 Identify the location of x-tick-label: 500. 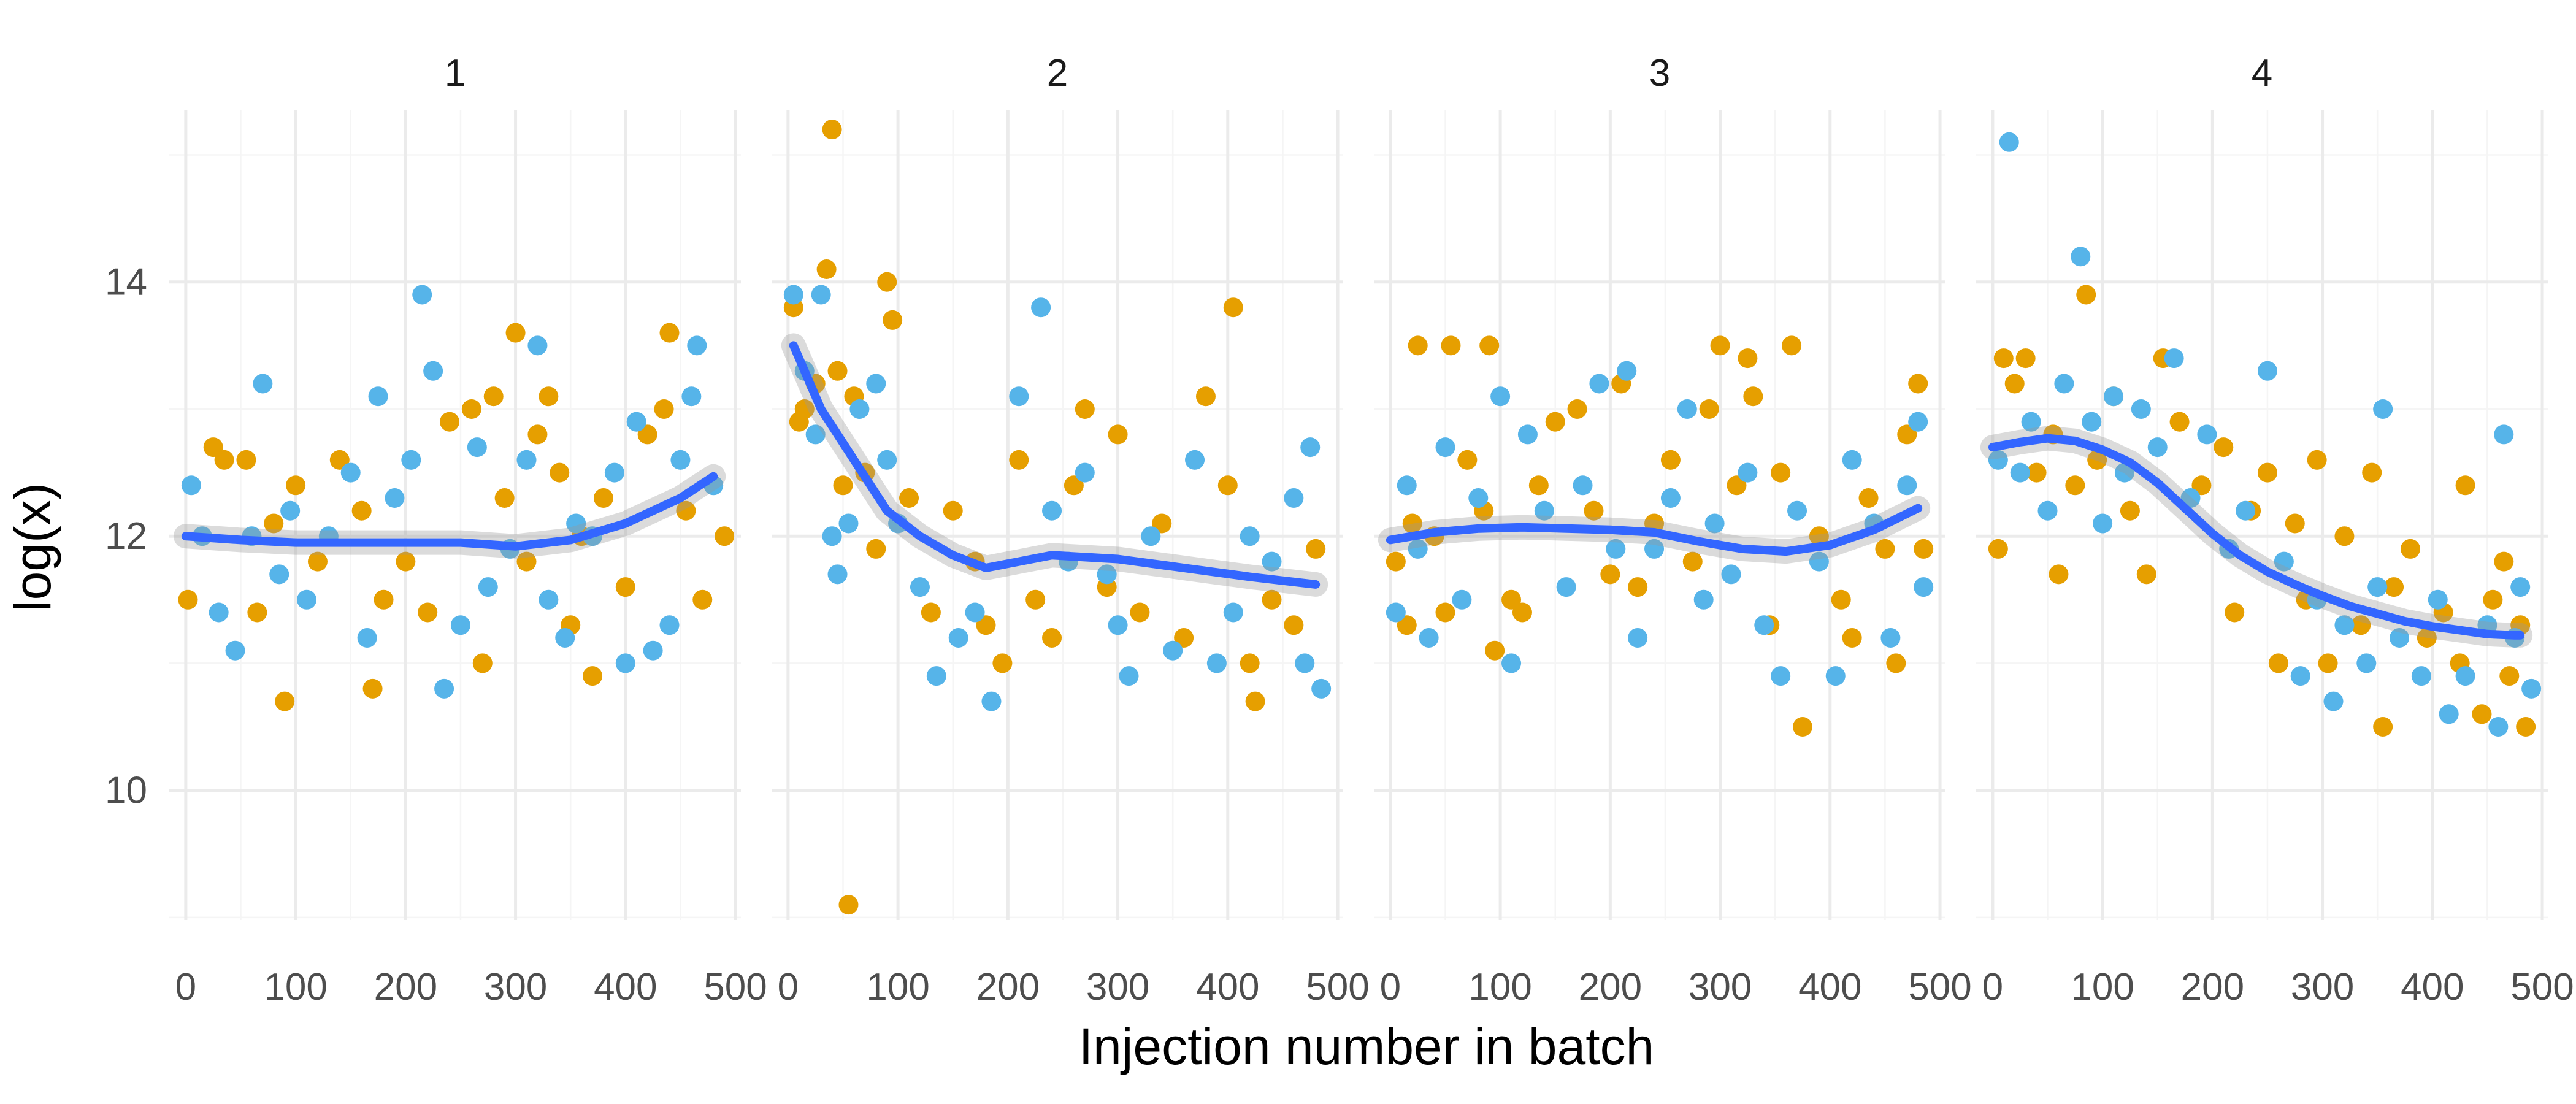
(735, 987).